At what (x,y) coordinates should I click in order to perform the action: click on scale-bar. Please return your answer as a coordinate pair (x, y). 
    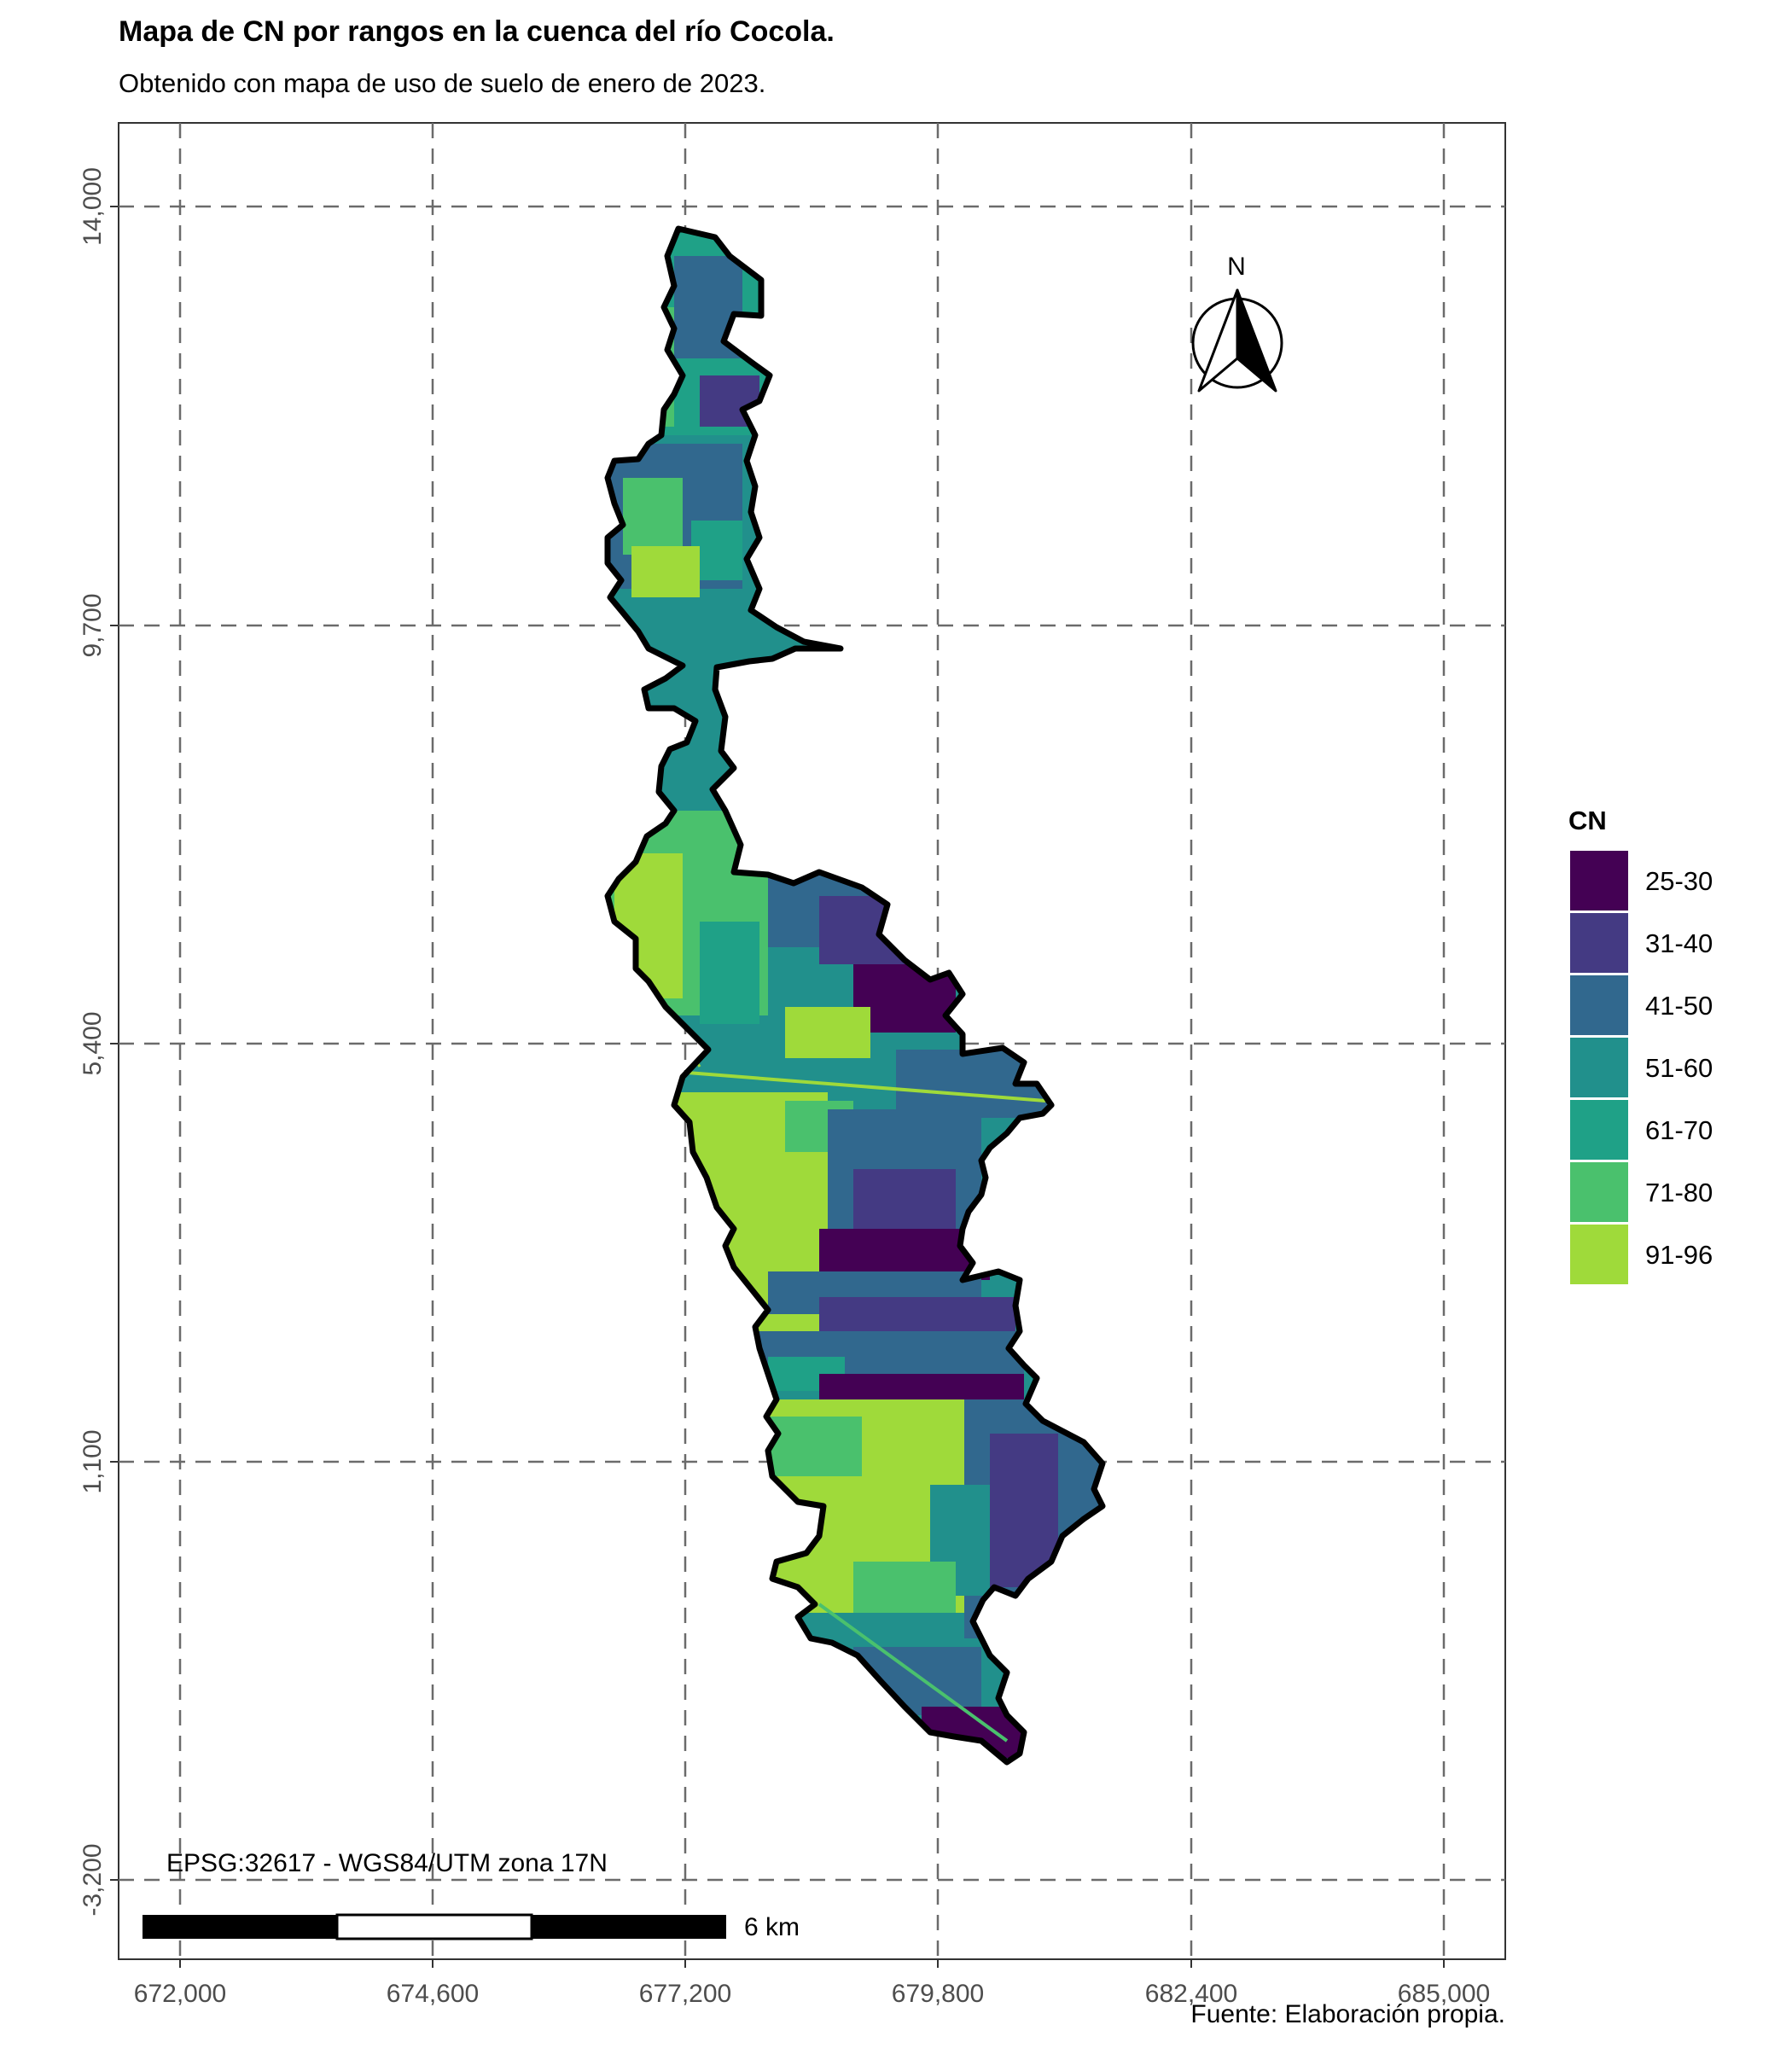
    Looking at the image, I should click on (434, 1927).